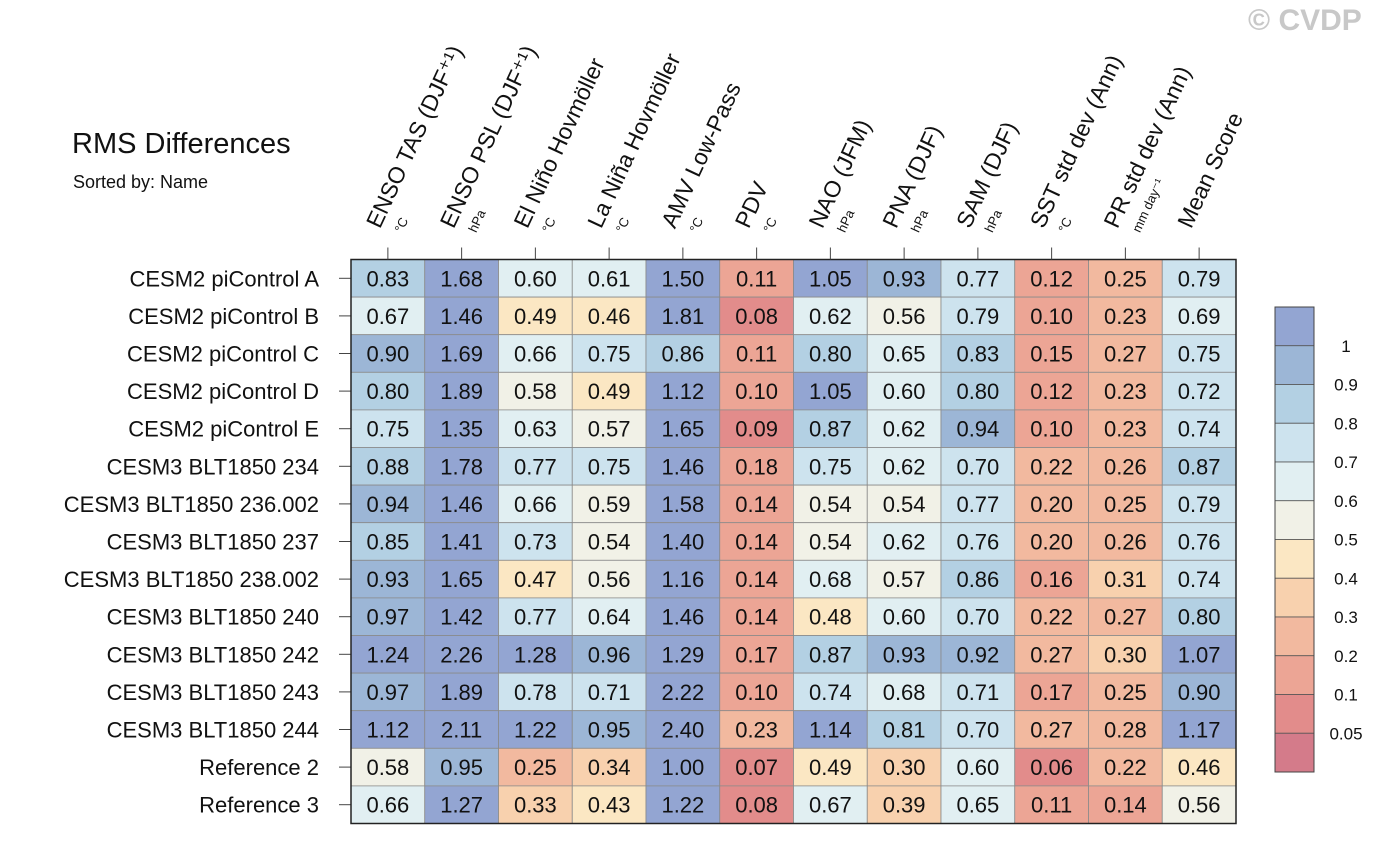  Describe the element at coordinates (682, 579) in the screenshot. I see `cell-value-label: 1.16` at that location.